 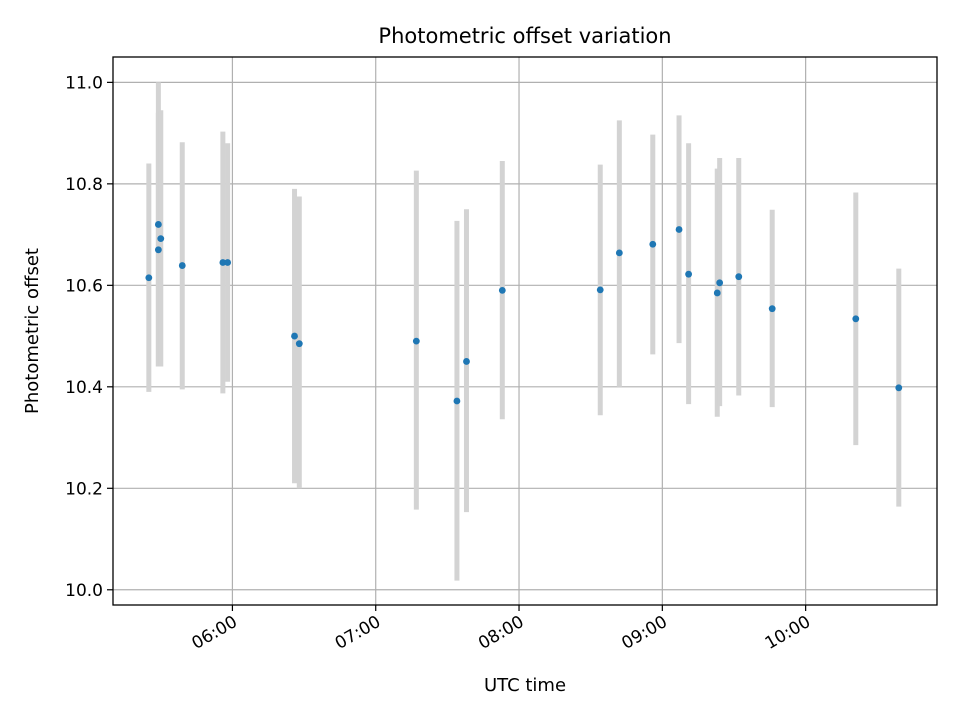 I want to click on chart-title: Photometric offset variation, so click(x=524, y=36).